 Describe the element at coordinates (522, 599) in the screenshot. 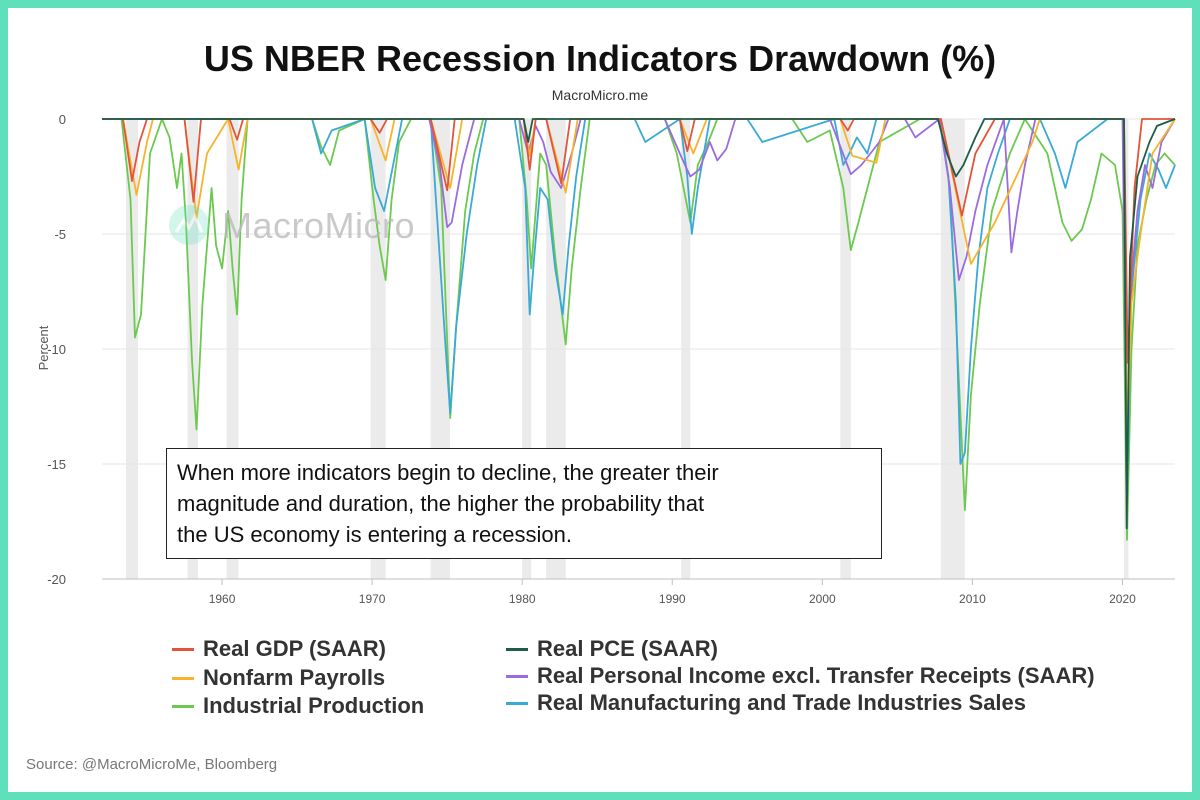

I see `x-tick-label: 1980` at that location.